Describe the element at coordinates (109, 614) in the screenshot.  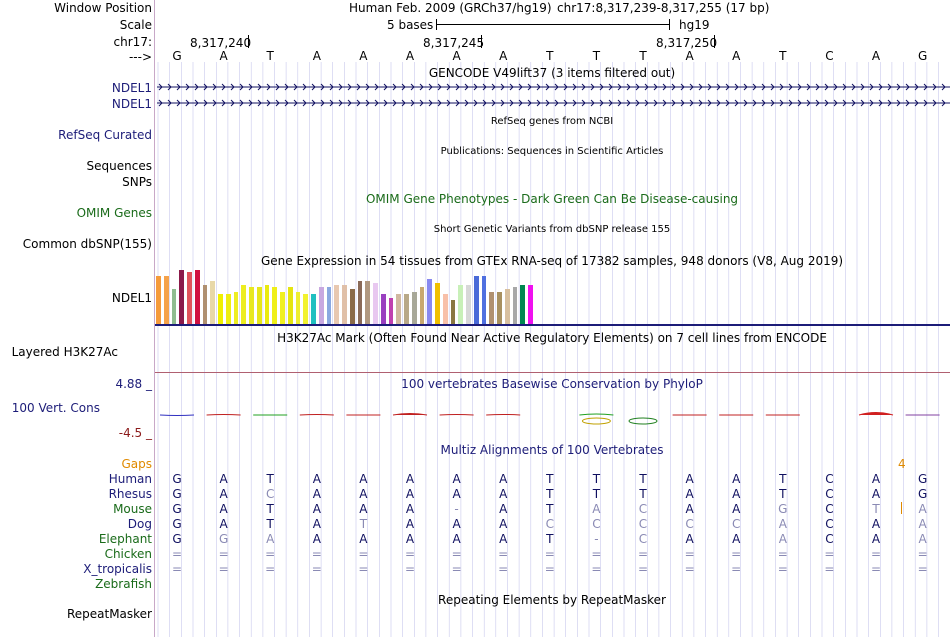
I see `repeatmasker-track-label: RepeatMasker` at that location.